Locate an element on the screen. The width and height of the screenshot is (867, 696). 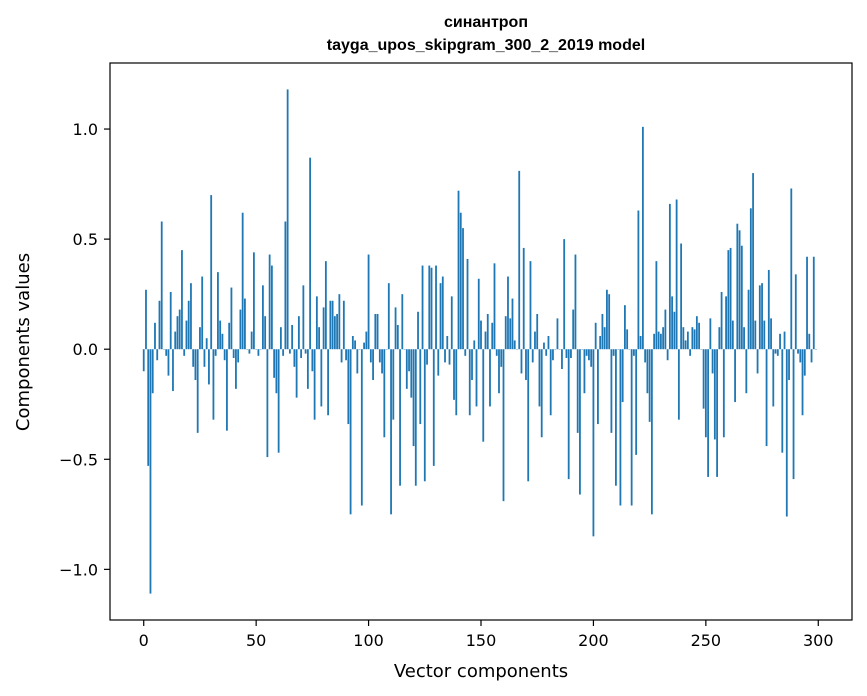
x-tick-label: 50 is located at coordinates (256, 640).